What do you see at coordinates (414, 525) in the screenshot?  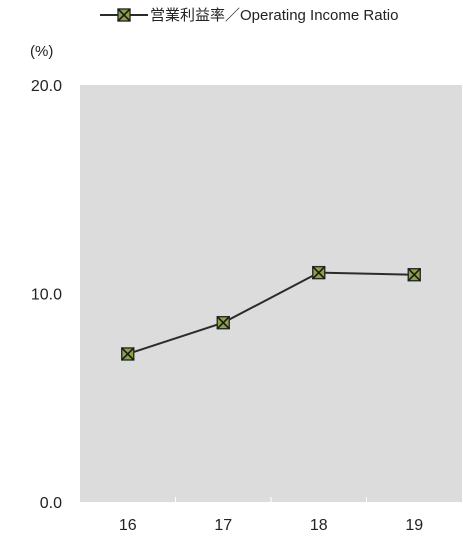 I see `x-tick-label: 19` at bounding box center [414, 525].